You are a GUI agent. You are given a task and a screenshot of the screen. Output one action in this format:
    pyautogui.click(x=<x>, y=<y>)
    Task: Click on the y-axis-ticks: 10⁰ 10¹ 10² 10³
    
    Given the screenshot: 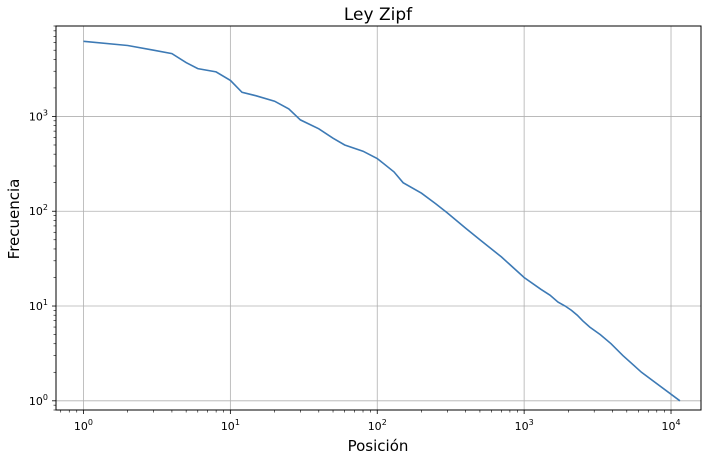 What is the action you would take?
    pyautogui.click(x=42, y=218)
    